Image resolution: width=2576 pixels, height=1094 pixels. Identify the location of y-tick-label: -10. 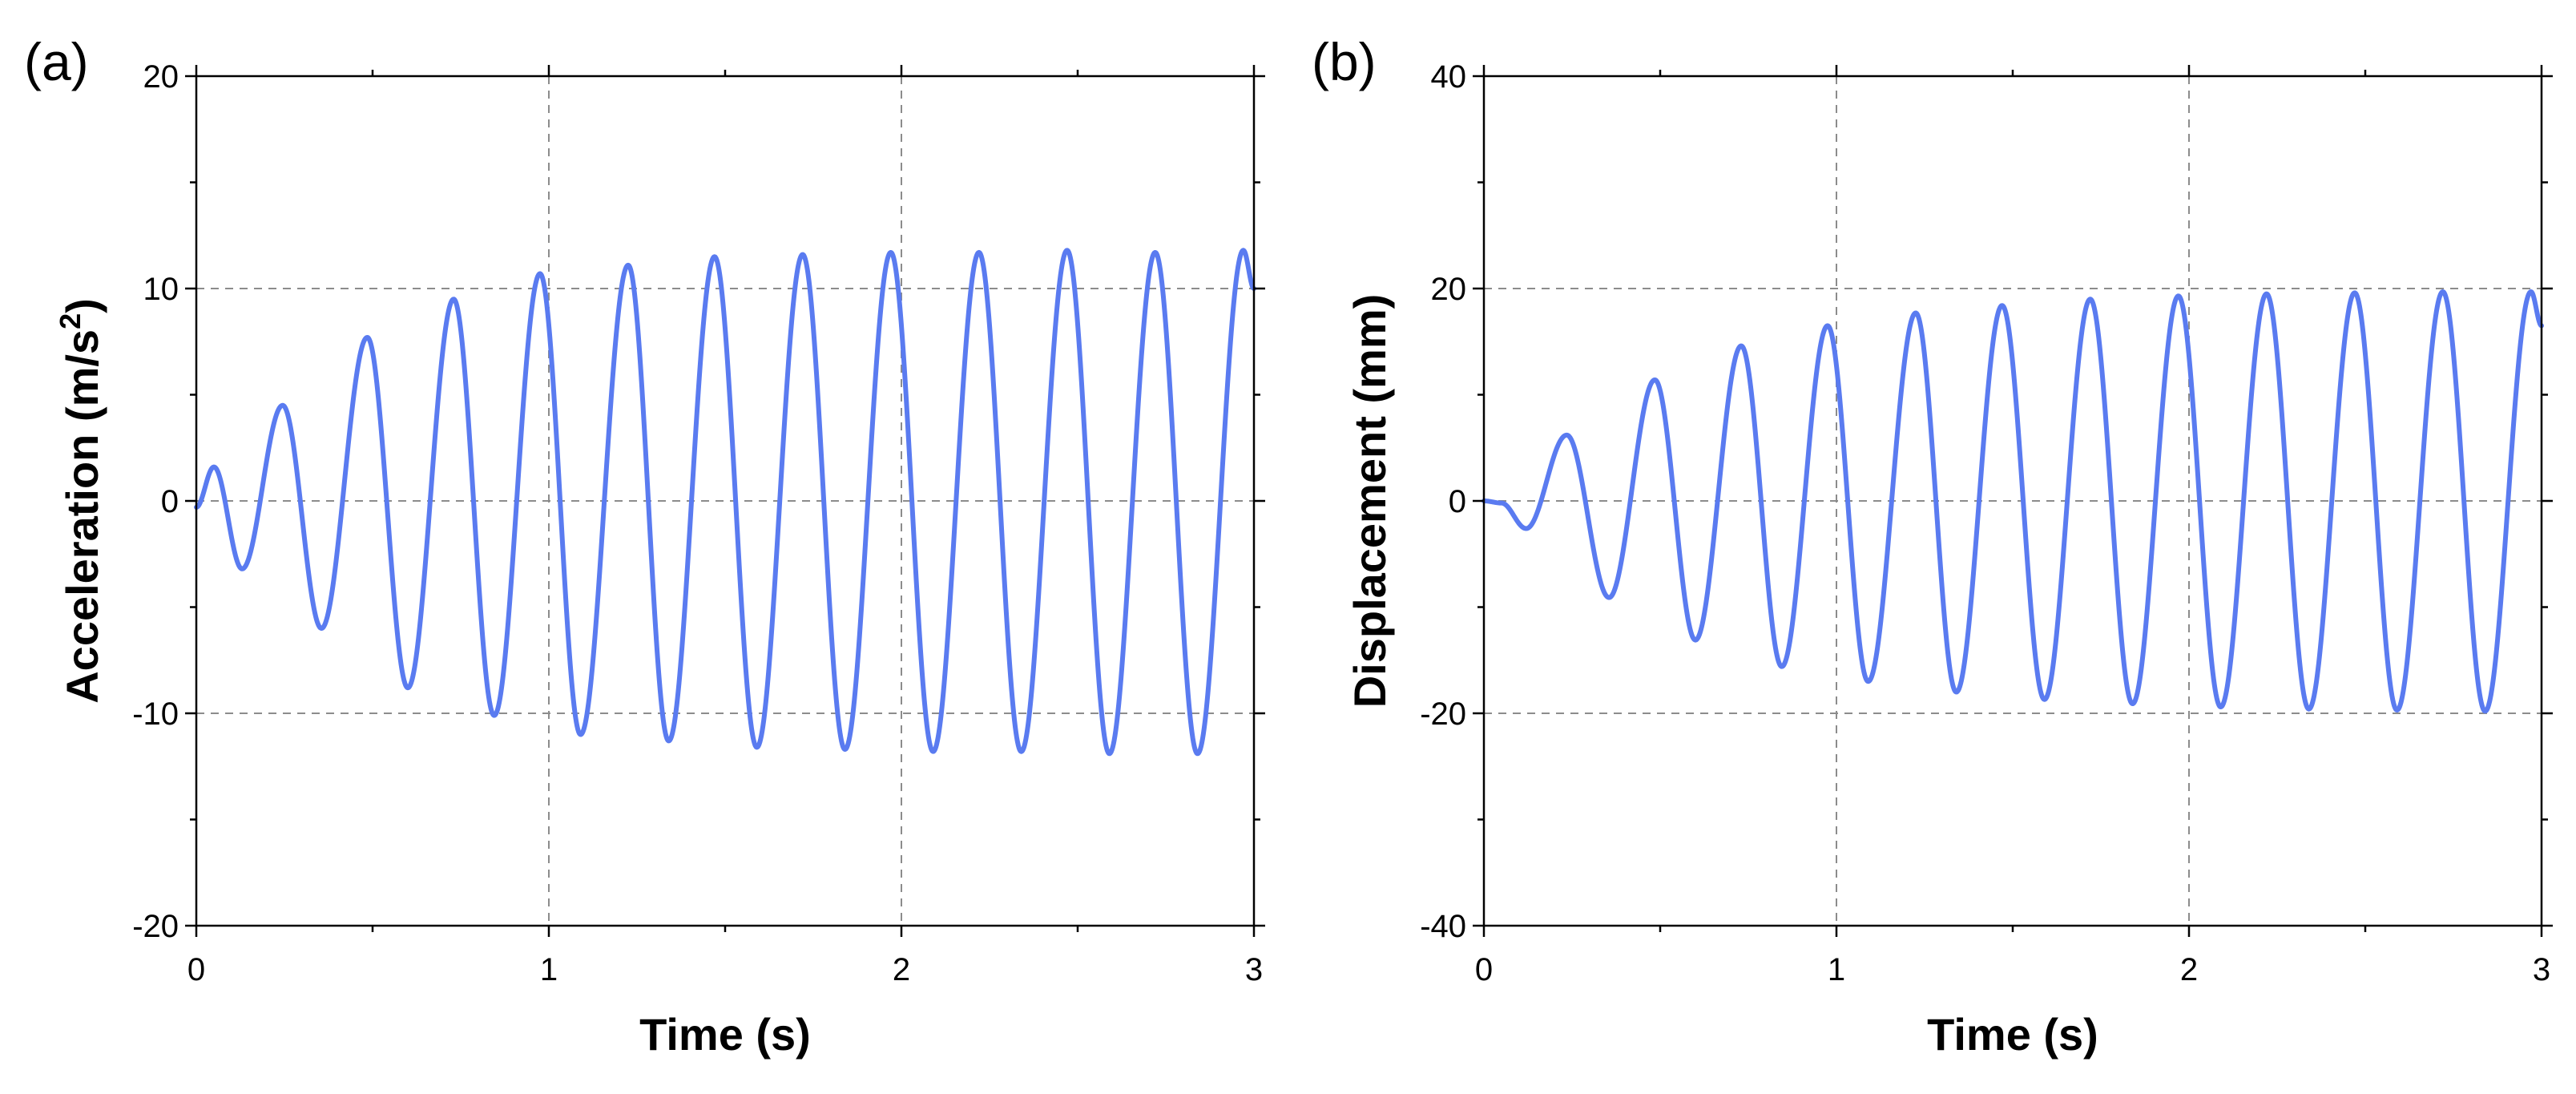
(155, 714).